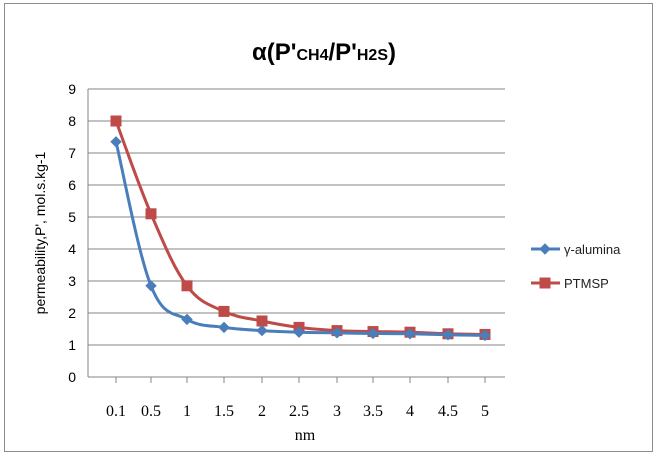 Image resolution: width=658 pixels, height=457 pixels. I want to click on y-tick-label: 2, so click(72, 313).